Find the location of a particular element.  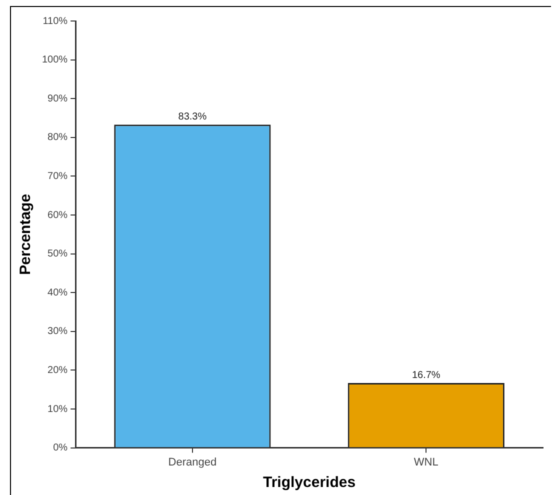

data-label: 83.3% is located at coordinates (192, 116).